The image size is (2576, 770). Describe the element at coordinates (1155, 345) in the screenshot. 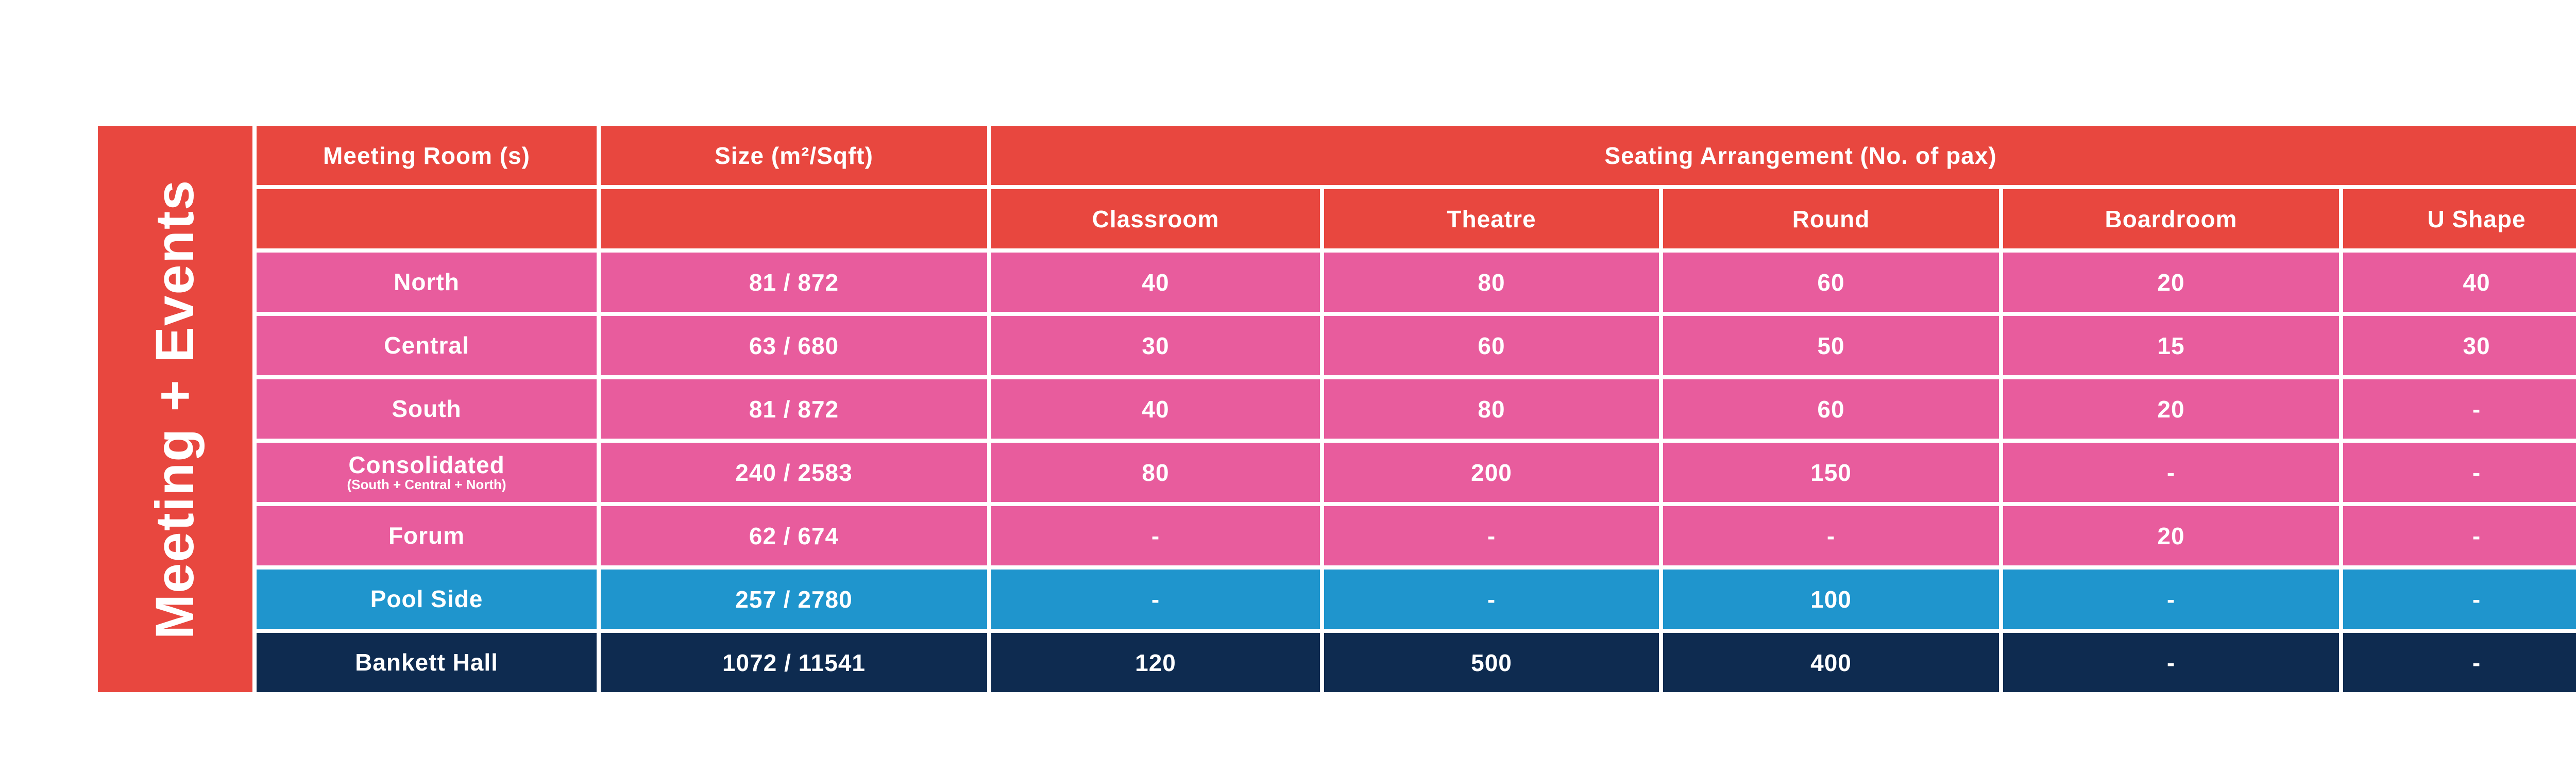

I see `classroom-cell: 30` at that location.